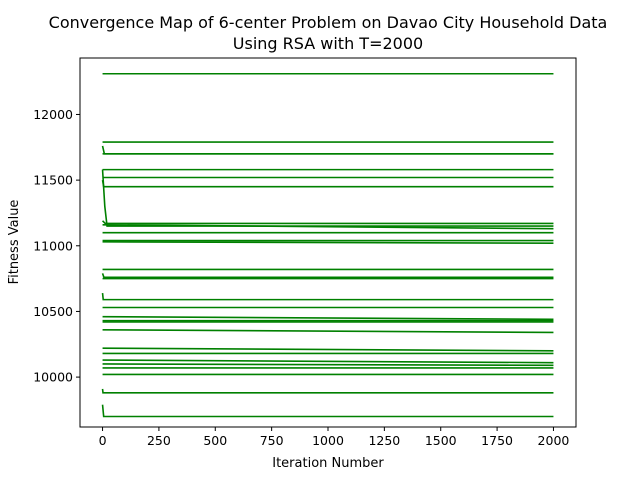 This screenshot has height=480, width=640. I want to click on y-tick-label: 11000, so click(53, 245).